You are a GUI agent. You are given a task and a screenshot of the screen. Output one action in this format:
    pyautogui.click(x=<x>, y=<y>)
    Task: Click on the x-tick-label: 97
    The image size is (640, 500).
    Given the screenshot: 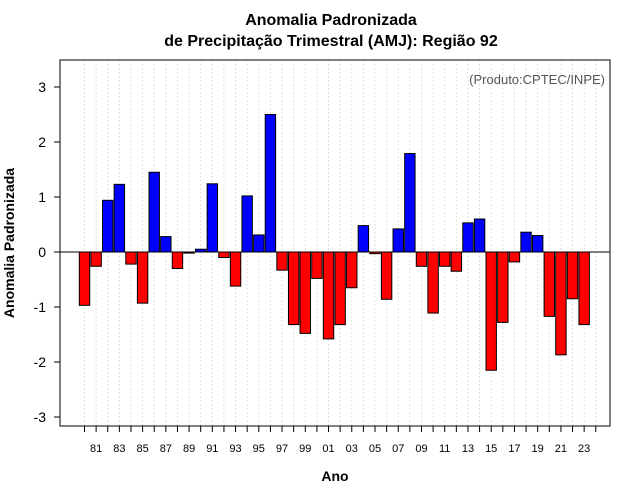 What is the action you would take?
    pyautogui.click(x=282, y=449)
    